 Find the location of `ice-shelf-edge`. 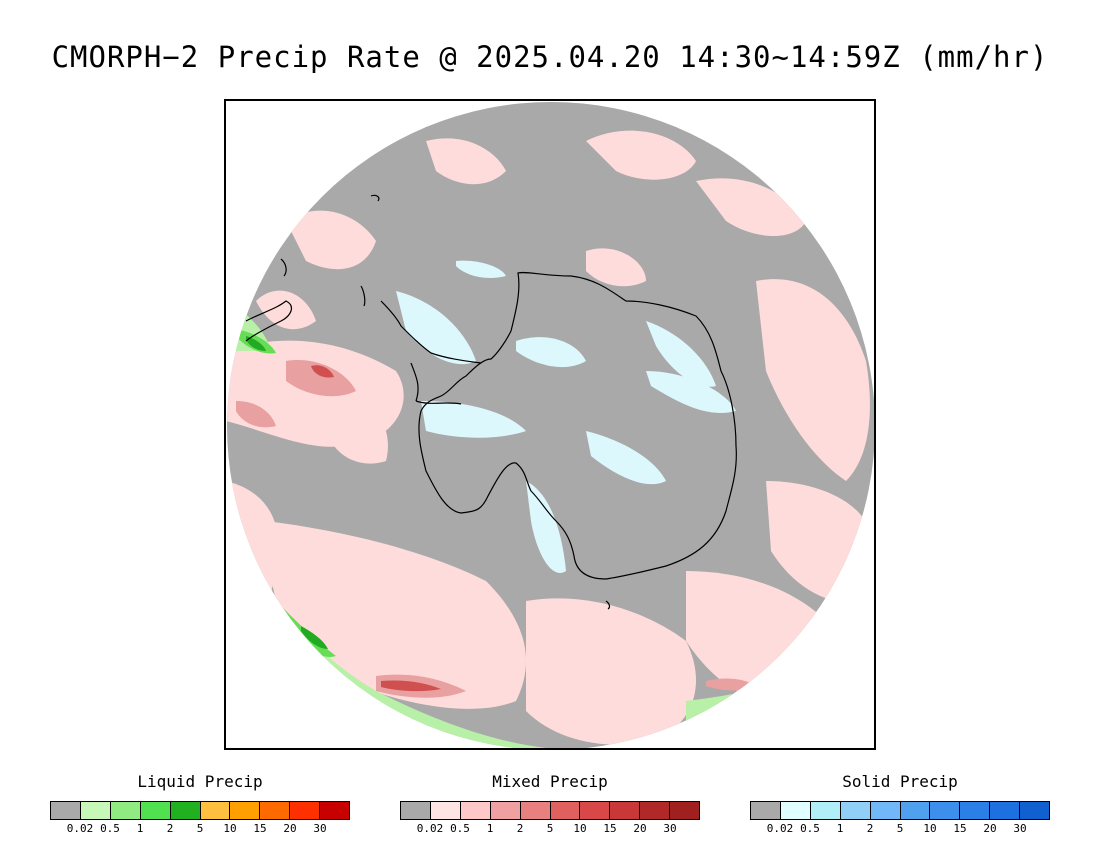

ice-shelf-edge is located at coordinates (438, 402).